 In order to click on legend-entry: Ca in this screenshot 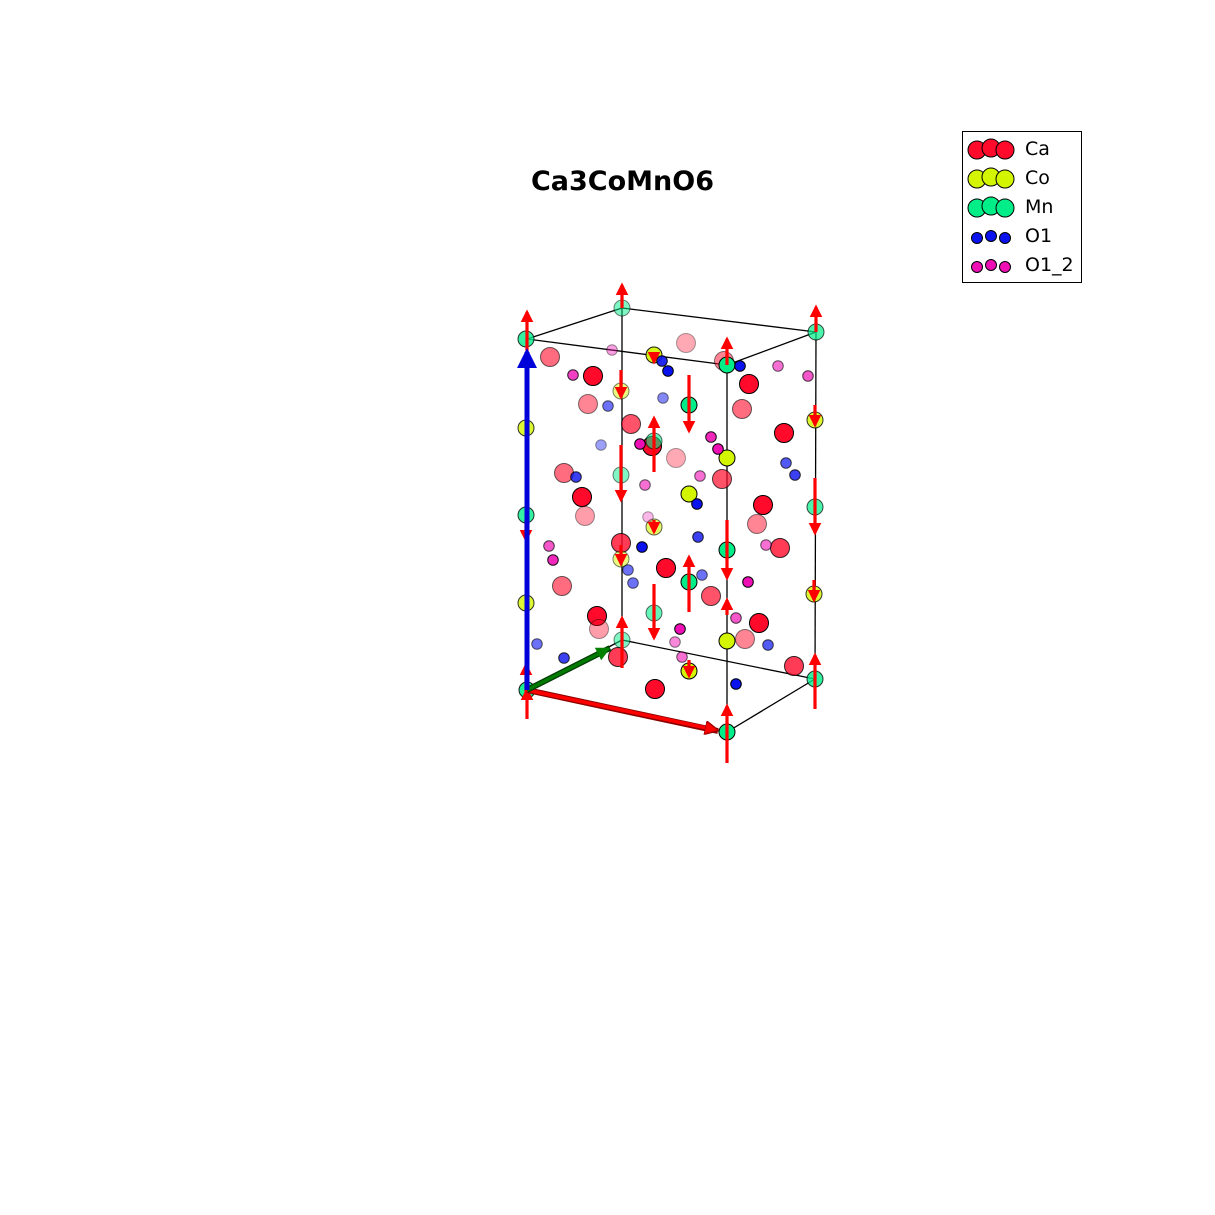, I will do `click(1022, 150)`.